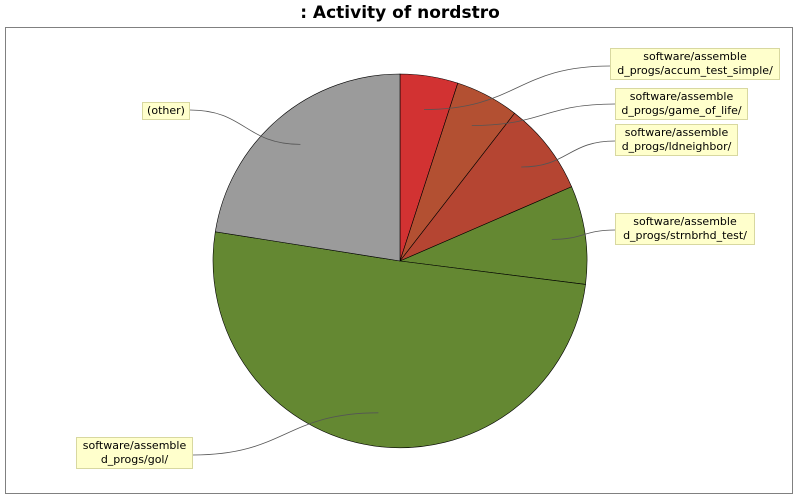 The image size is (800, 500). Describe the element at coordinates (685, 229) in the screenshot. I see `slice-label: software/assemble d_progs/strnbrhd_test/` at that location.